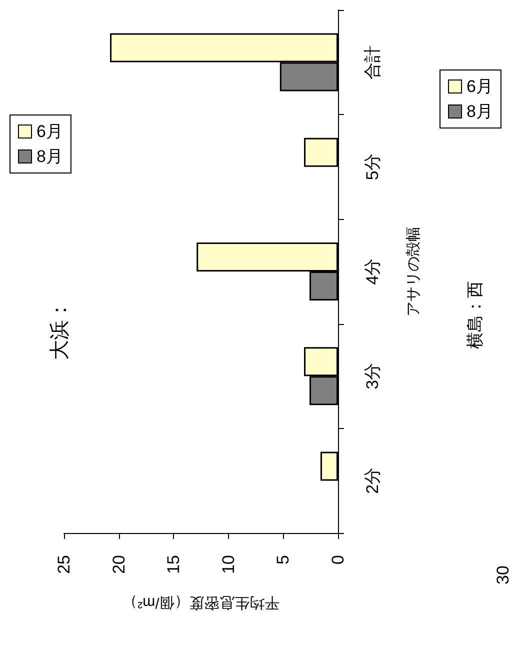  Describe the element at coordinates (228, 564) in the screenshot. I see `x-tick-label: 10` at that location.